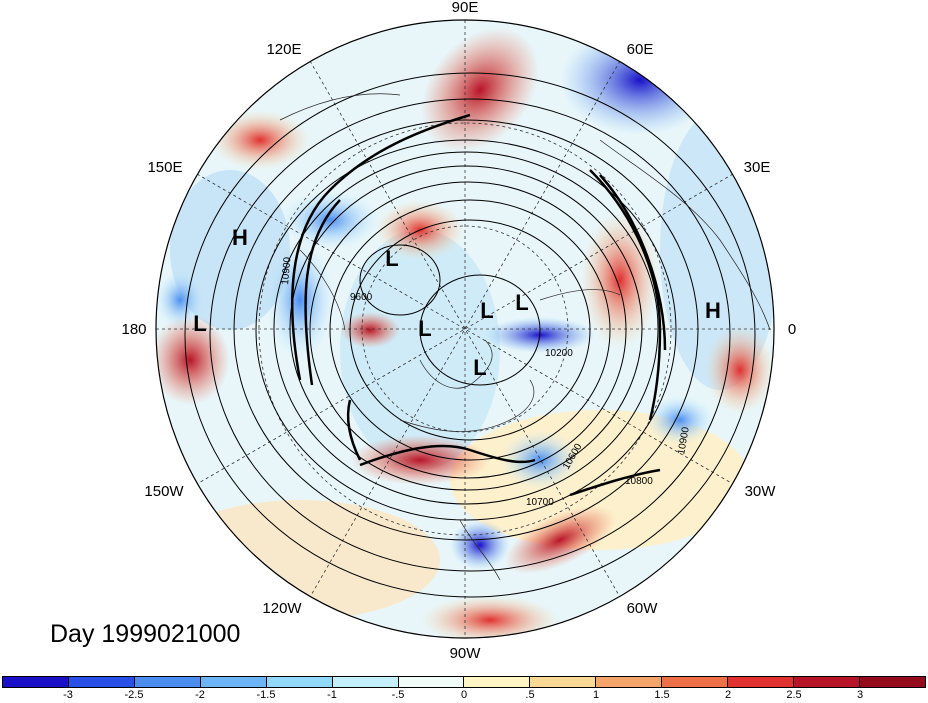 The width and height of the screenshot is (928, 703). I want to click on colorbar-tick-label: 2.5, so click(794, 695).